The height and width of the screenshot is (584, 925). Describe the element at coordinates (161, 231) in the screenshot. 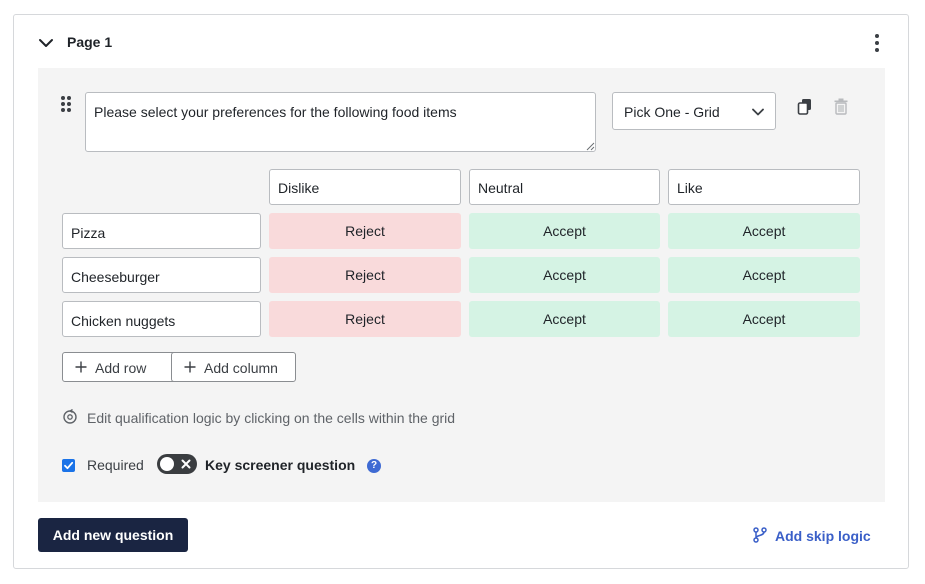

I see `row-label-pizza: Pizza` at that location.